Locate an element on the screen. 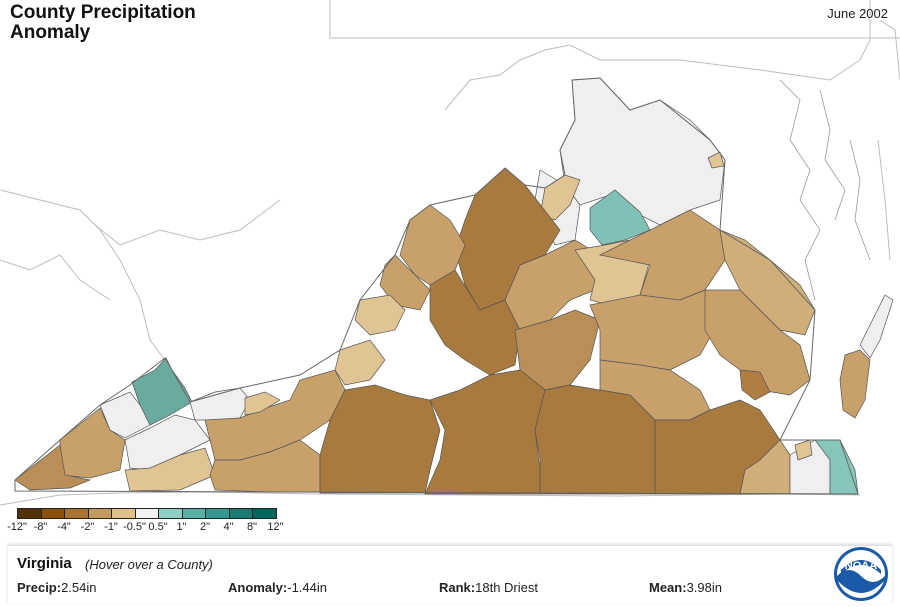 This screenshot has height=607, width=900. legend-label: -2" is located at coordinates (87, 527).